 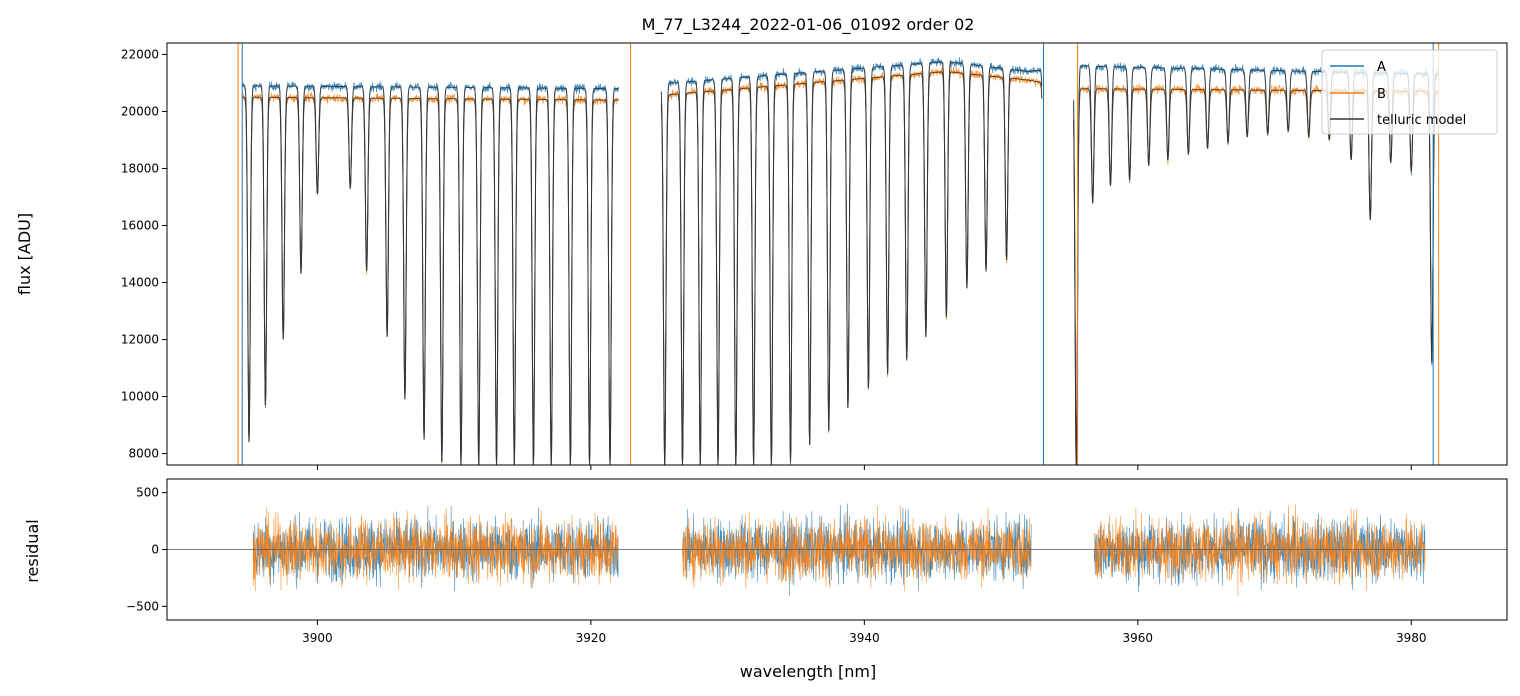 I want to click on residual-y-tick-label: 0, so click(x=155, y=550).